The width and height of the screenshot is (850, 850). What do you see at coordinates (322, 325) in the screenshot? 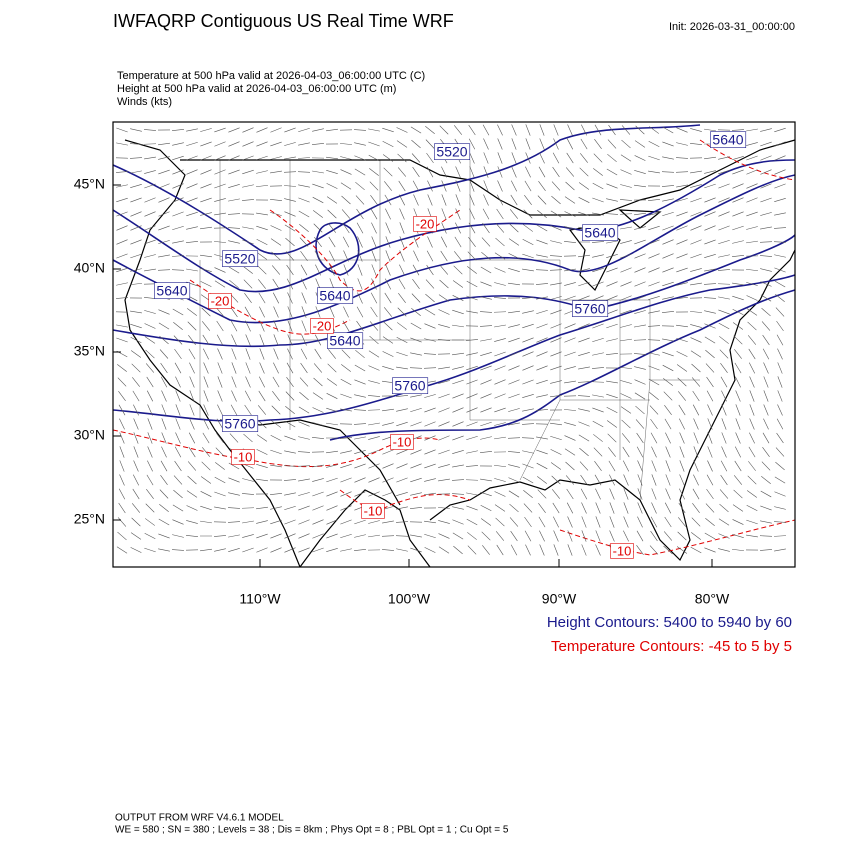
I see `temp-label: -20` at bounding box center [322, 325].